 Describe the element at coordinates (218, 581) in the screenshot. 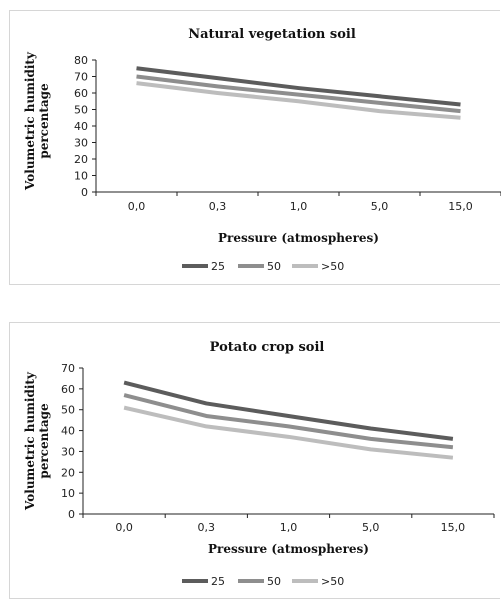

I see `chart2-legend-label: 25` at that location.